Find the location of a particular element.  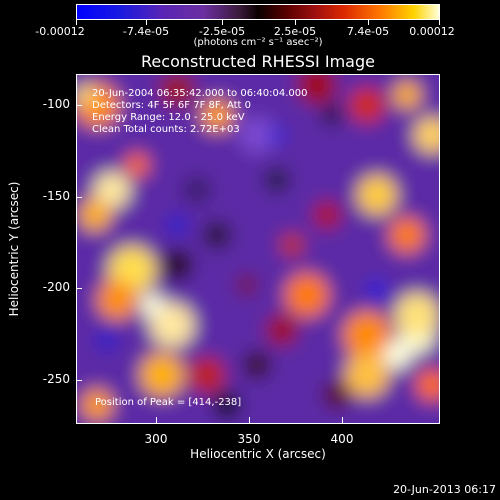

x-tick-label: 350 is located at coordinates (249, 439).